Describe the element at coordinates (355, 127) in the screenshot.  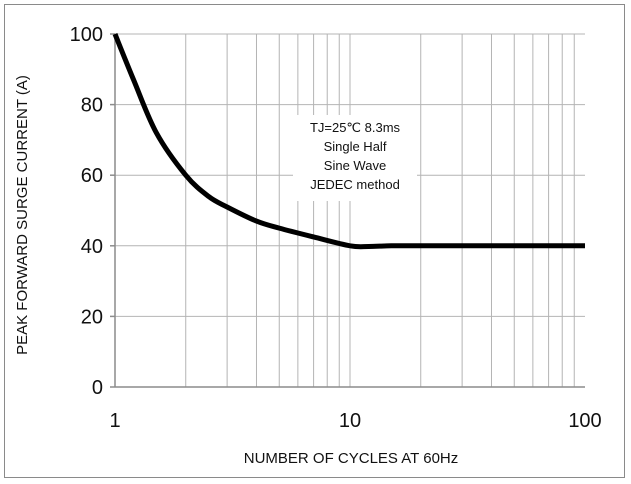
I see `annotation-line-1: TJ=25℃ 8.3ms` at that location.